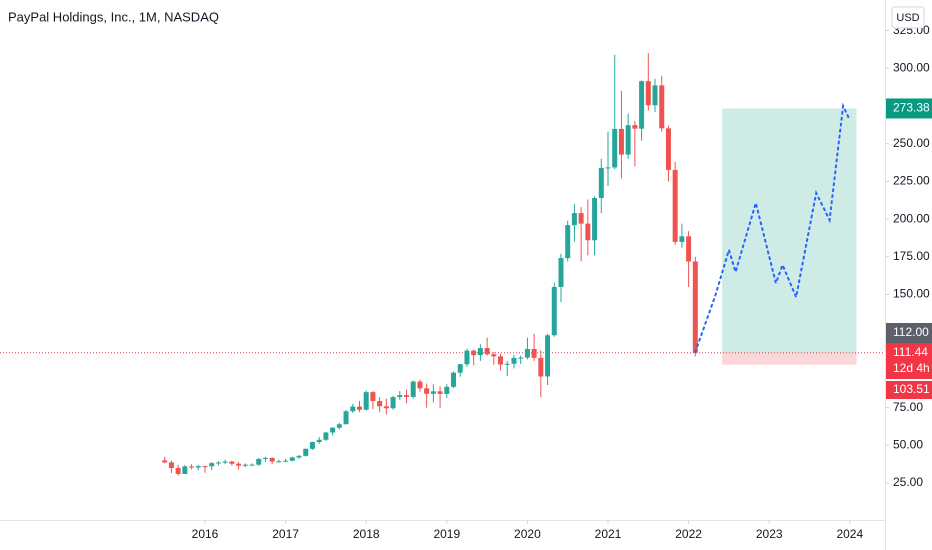 The height and width of the screenshot is (550, 932). What do you see at coordinates (908, 407) in the screenshot?
I see `y-tick-label: 75.00` at bounding box center [908, 407].